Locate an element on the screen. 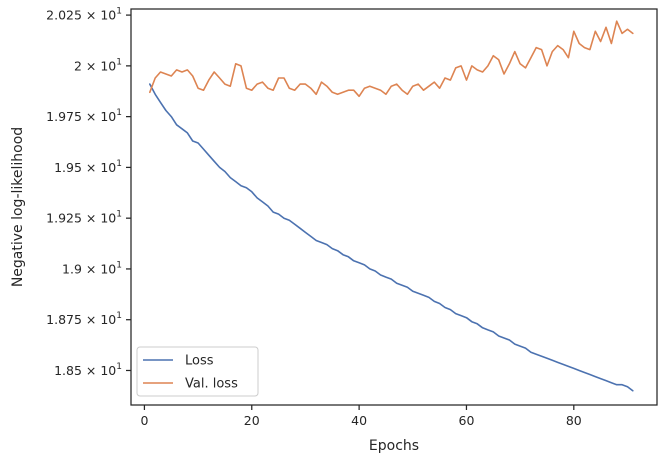 This screenshot has height=464, width=667. legend-label-val-loss: Val. loss is located at coordinates (211, 384).